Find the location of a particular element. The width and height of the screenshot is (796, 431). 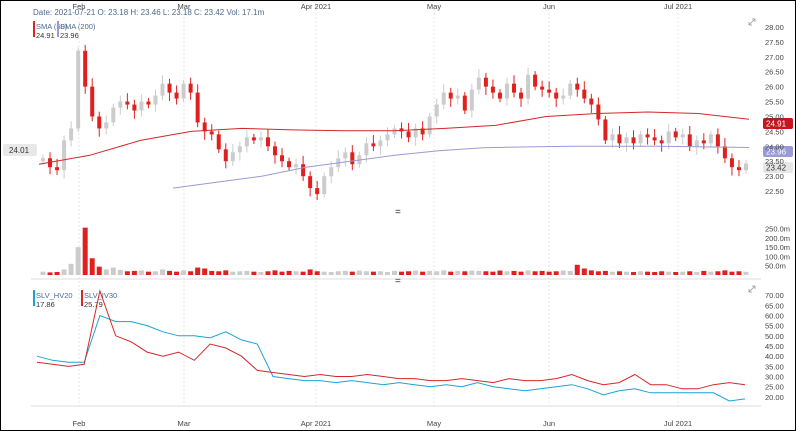

svg-text: 23.96 is located at coordinates (776, 152).